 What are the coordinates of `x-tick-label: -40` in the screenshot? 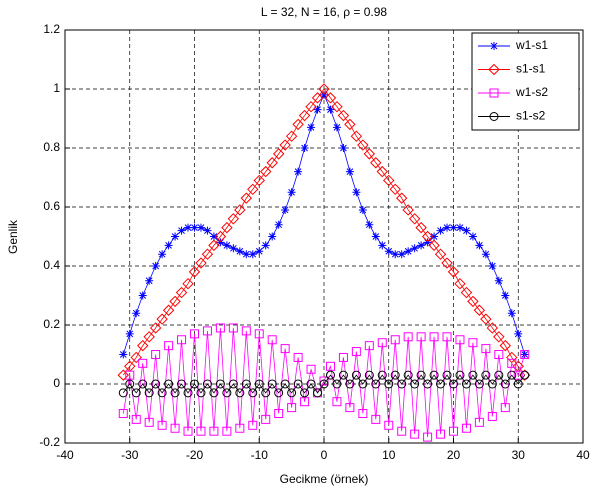 It's located at (65, 455).